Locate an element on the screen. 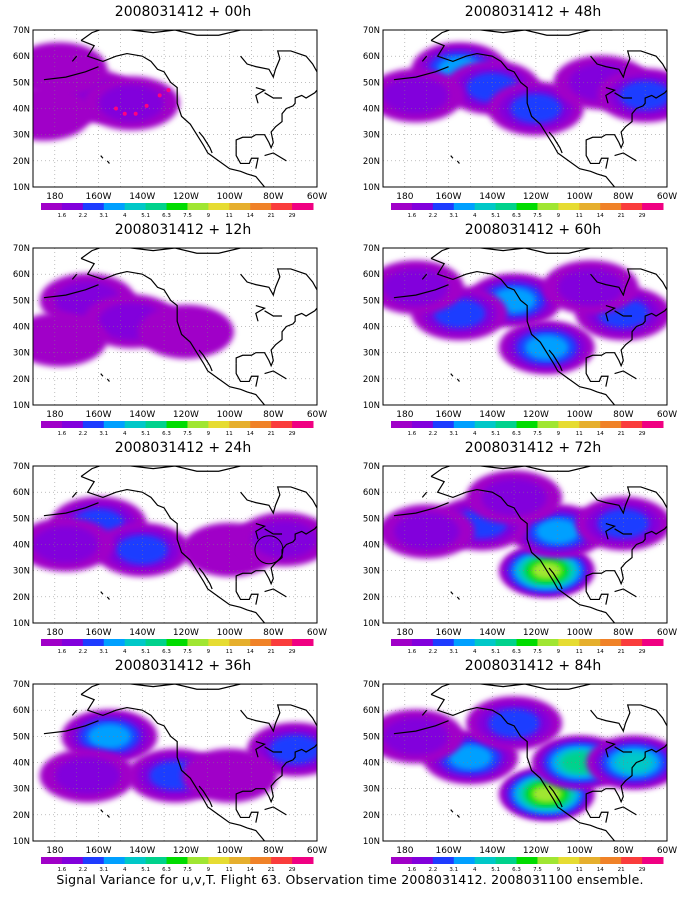 The height and width of the screenshot is (900, 700). panel-title: 2008031412 + 12h is located at coordinates (183, 230).